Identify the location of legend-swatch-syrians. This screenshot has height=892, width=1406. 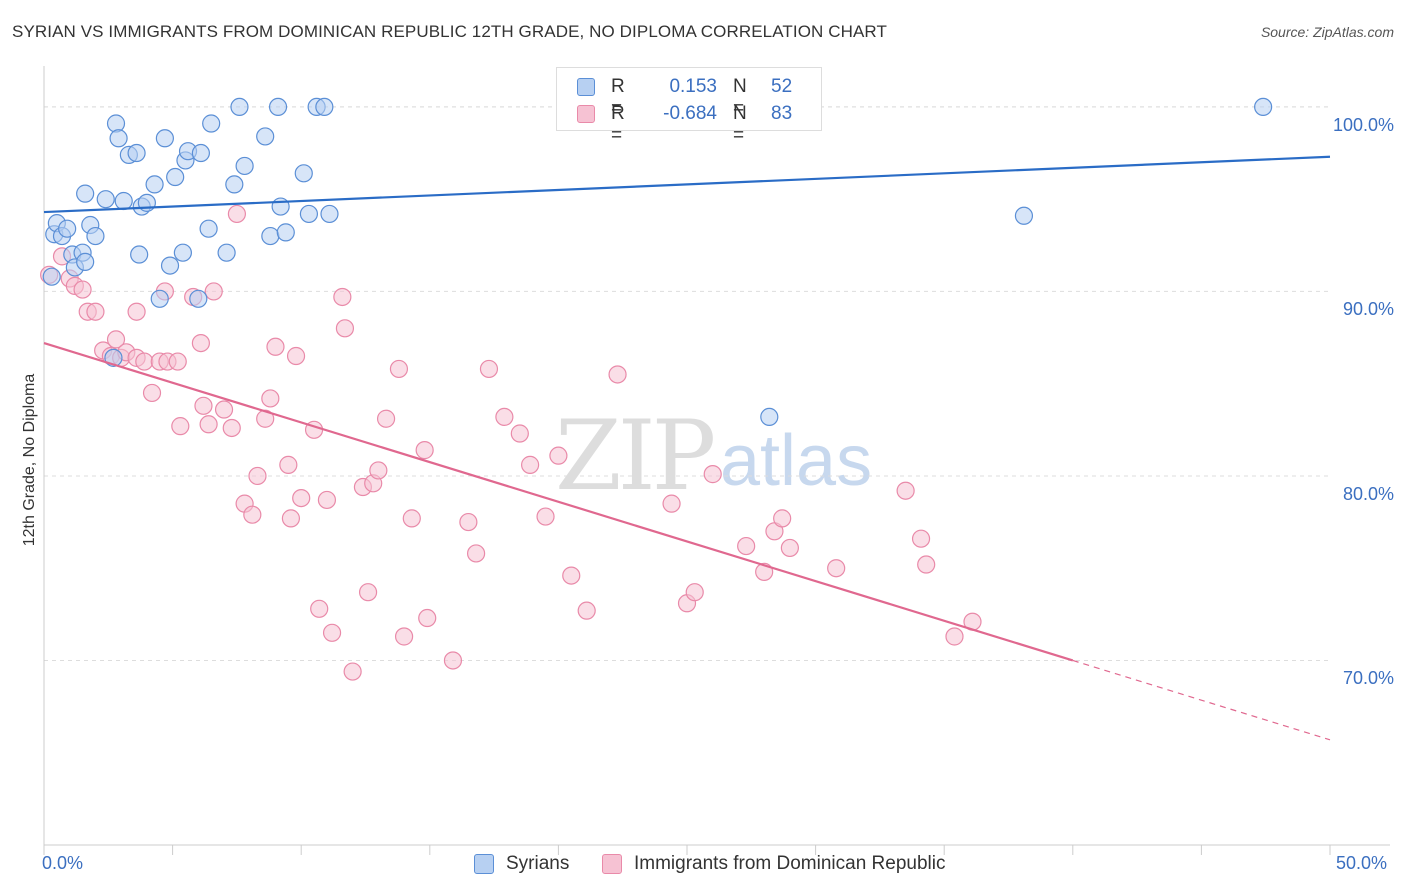
(586, 87).